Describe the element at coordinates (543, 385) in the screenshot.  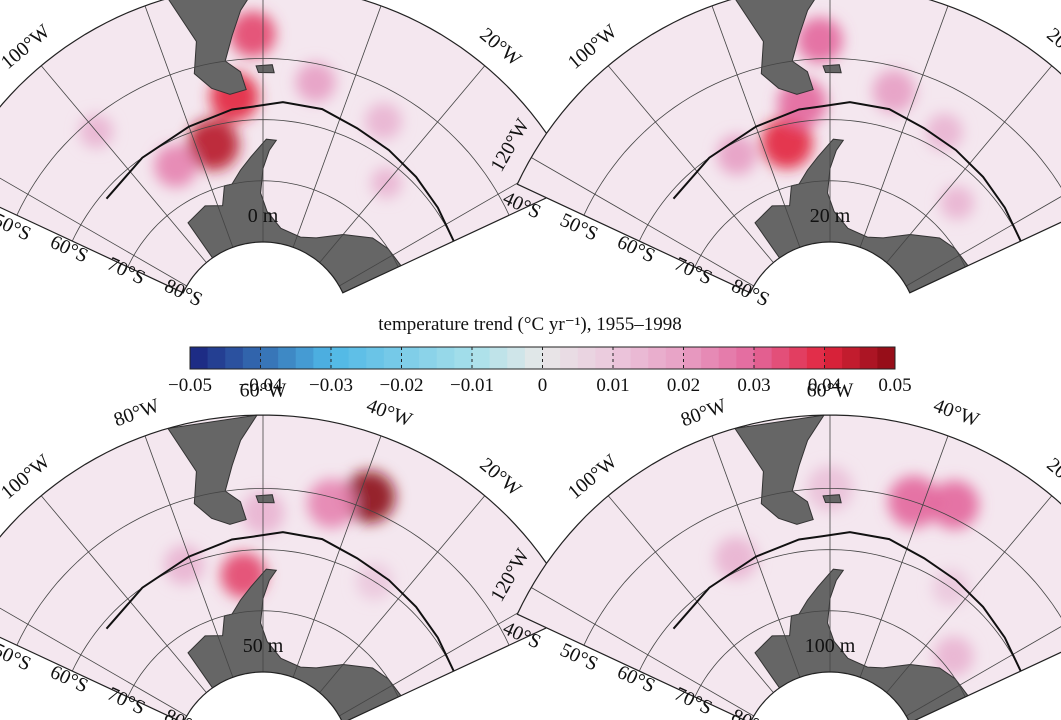
I see `colorbar-tick-label: 0` at that location.